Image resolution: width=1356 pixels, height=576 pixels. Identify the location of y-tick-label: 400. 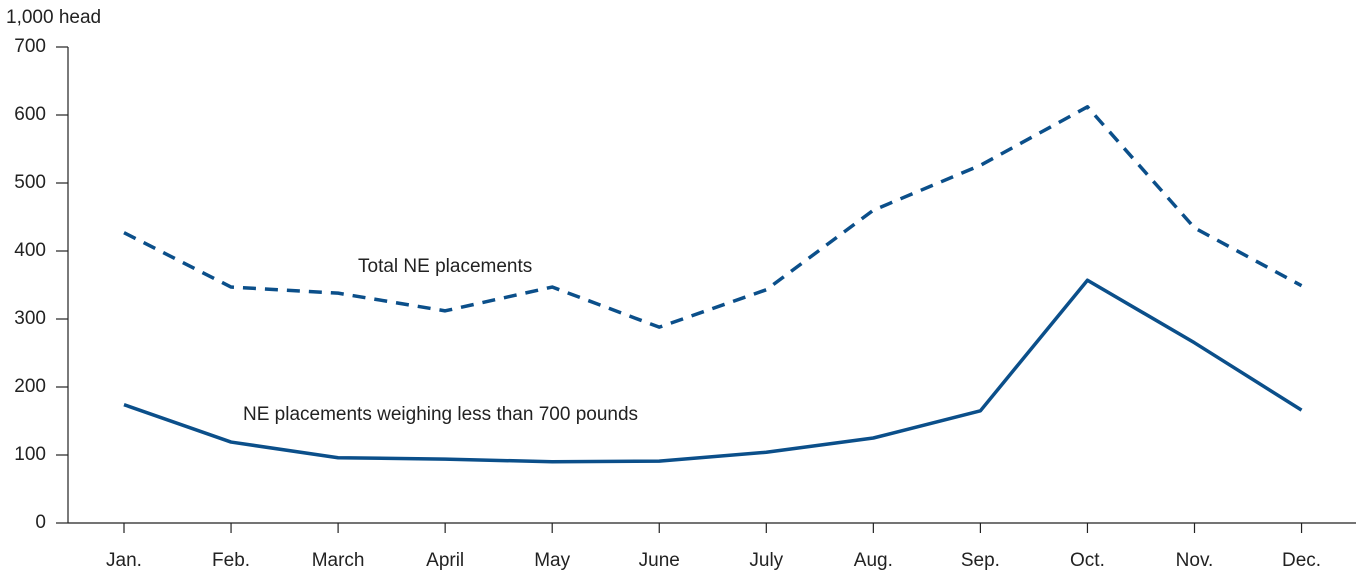
(30, 250).